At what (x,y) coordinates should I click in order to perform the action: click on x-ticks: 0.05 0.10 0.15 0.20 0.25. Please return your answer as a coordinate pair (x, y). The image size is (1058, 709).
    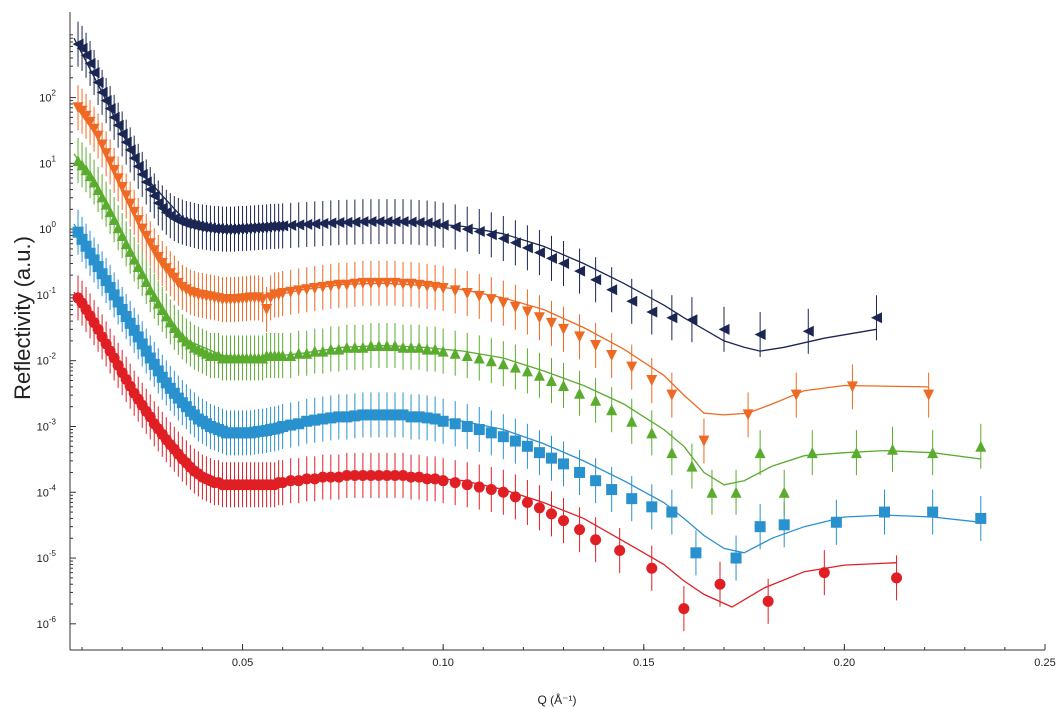
    Looking at the image, I should click on (568, 656).